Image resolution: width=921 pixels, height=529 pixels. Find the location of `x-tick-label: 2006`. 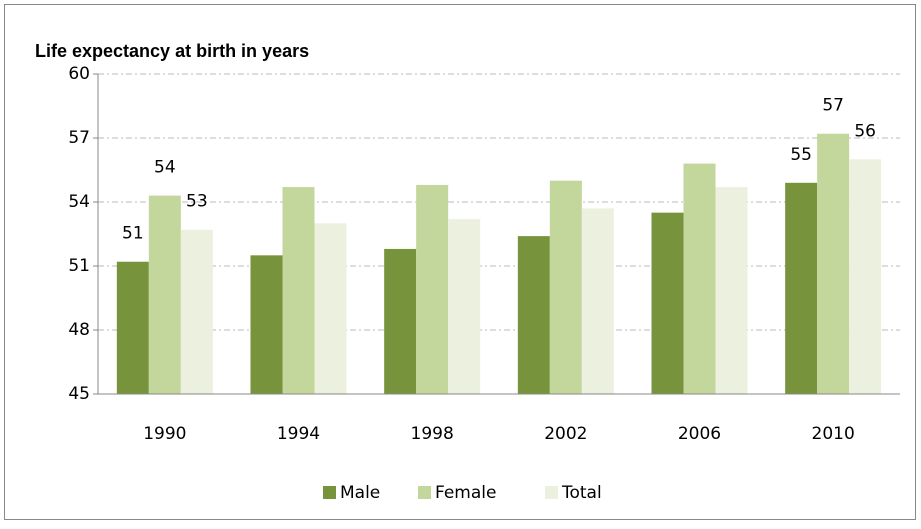

x-tick-label: 2006 is located at coordinates (699, 434).